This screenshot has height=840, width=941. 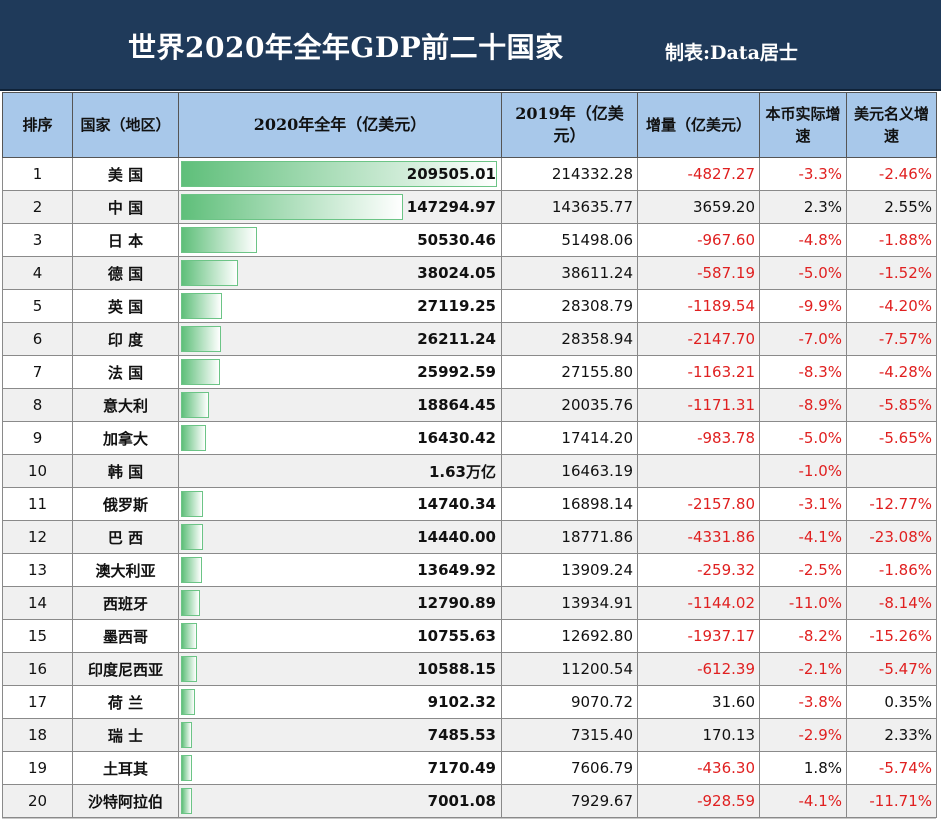 What do you see at coordinates (340, 273) in the screenshot?
I see `gdp-2020-cell: 38024.05` at bounding box center [340, 273].